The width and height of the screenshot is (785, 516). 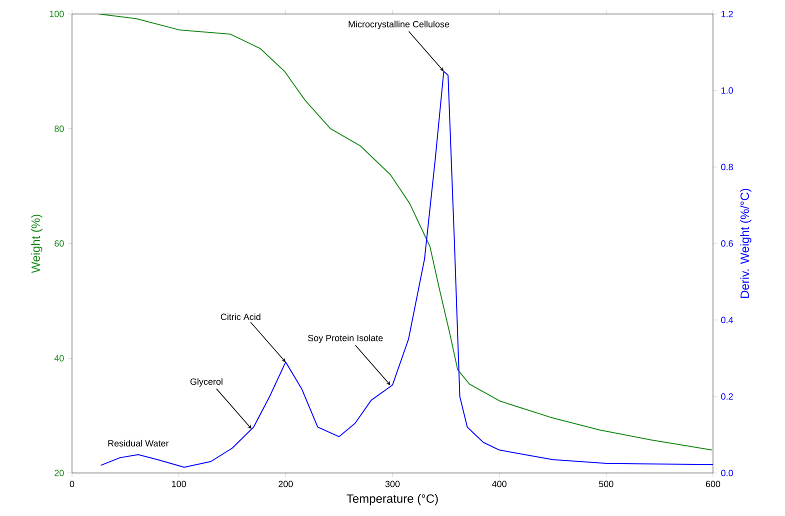 I want to click on y-tick-label: 20, so click(x=59, y=473).